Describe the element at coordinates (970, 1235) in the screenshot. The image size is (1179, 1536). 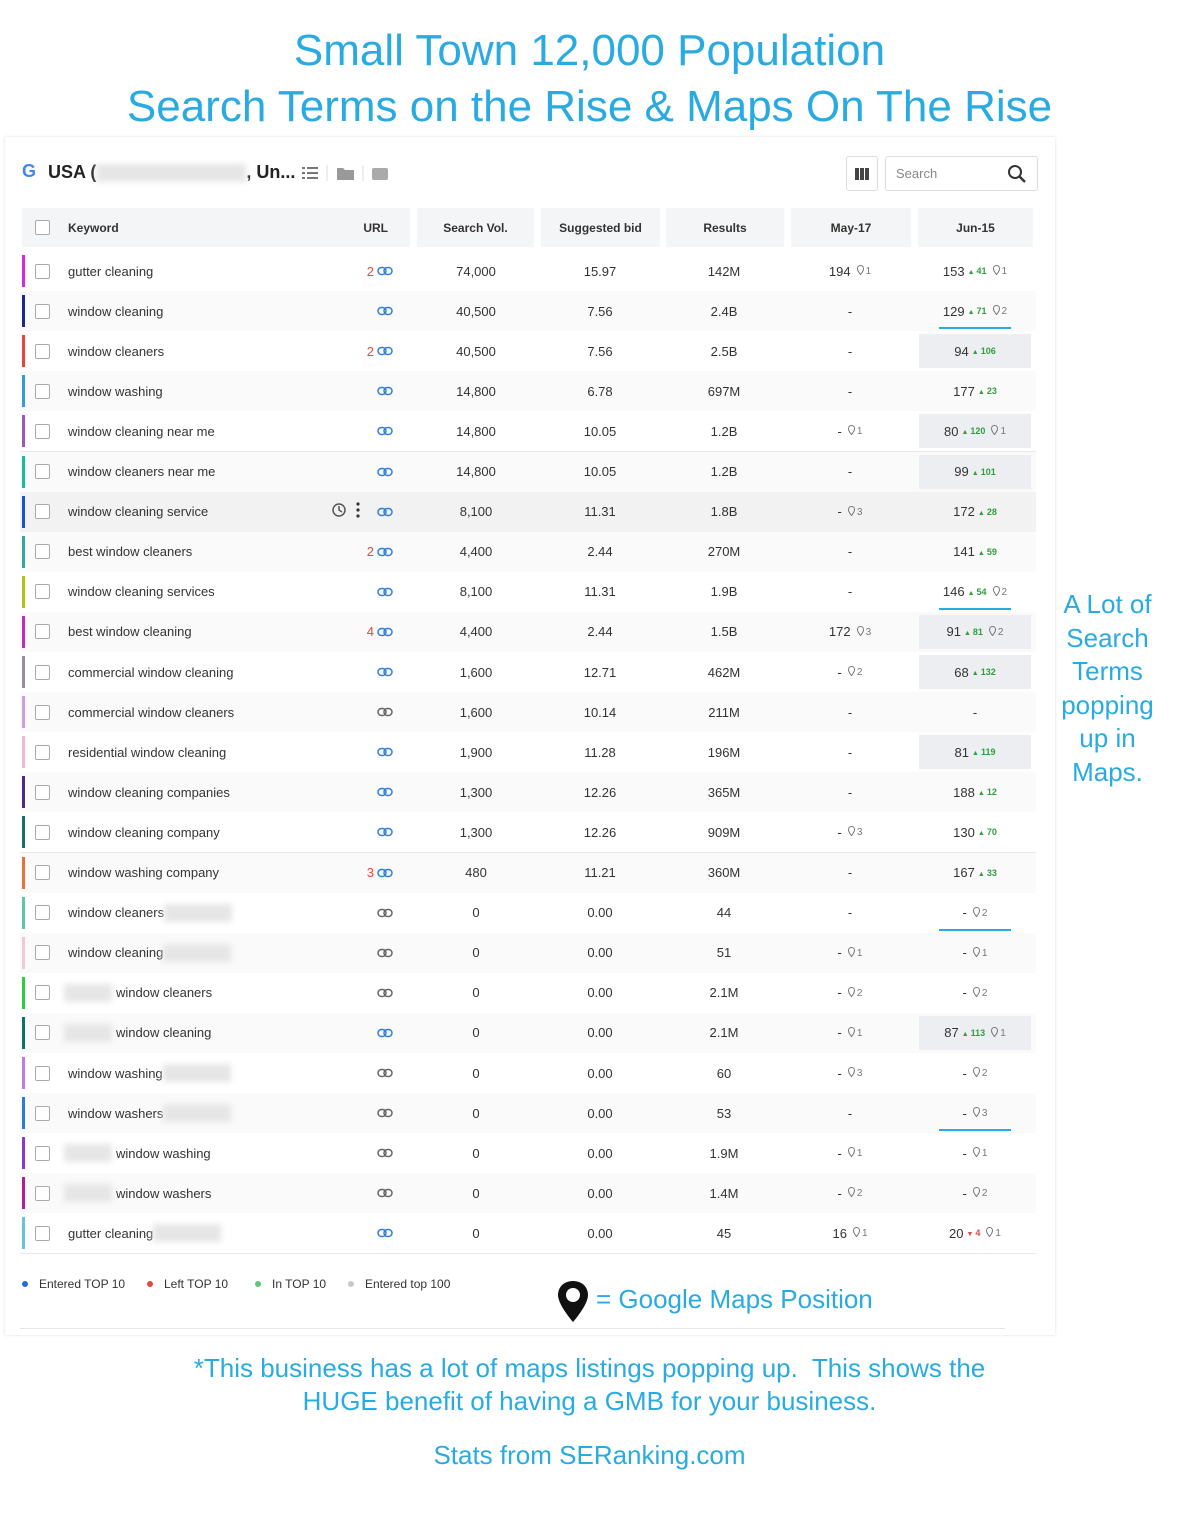
I see `change-arrow: ▼` at that location.